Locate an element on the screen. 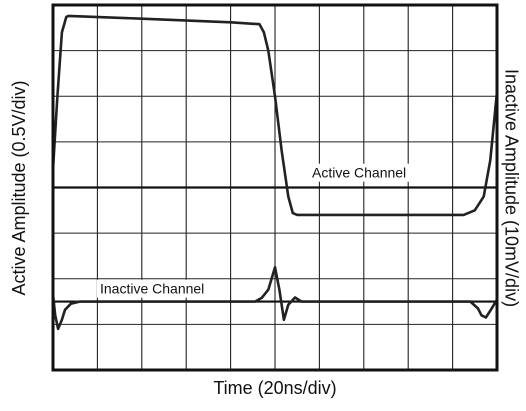 The width and height of the screenshot is (526, 411). y2-axis-label: Inactive Amplitude (10mV/div) is located at coordinates (511, 188).